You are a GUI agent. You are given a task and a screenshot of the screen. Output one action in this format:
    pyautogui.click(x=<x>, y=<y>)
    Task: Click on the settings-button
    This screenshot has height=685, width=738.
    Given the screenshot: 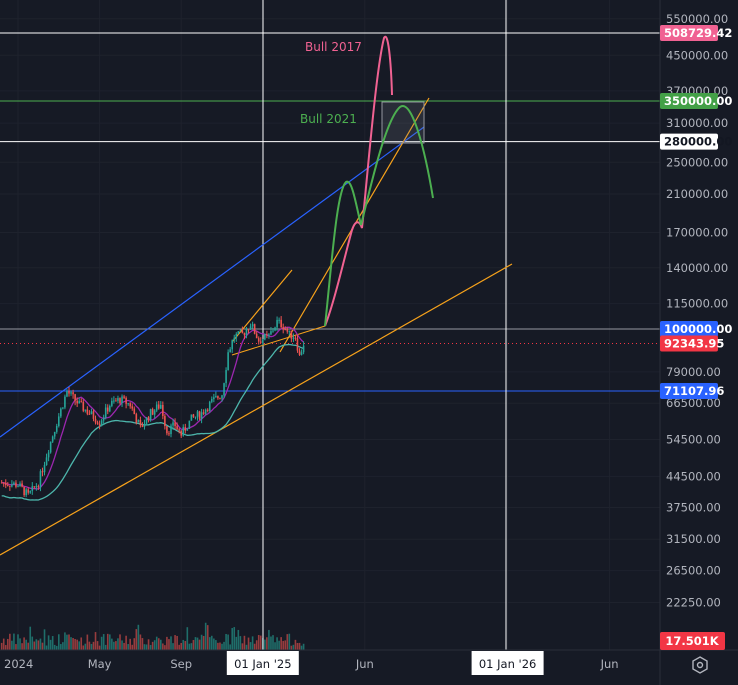 What is the action you would take?
    pyautogui.click(x=700, y=665)
    